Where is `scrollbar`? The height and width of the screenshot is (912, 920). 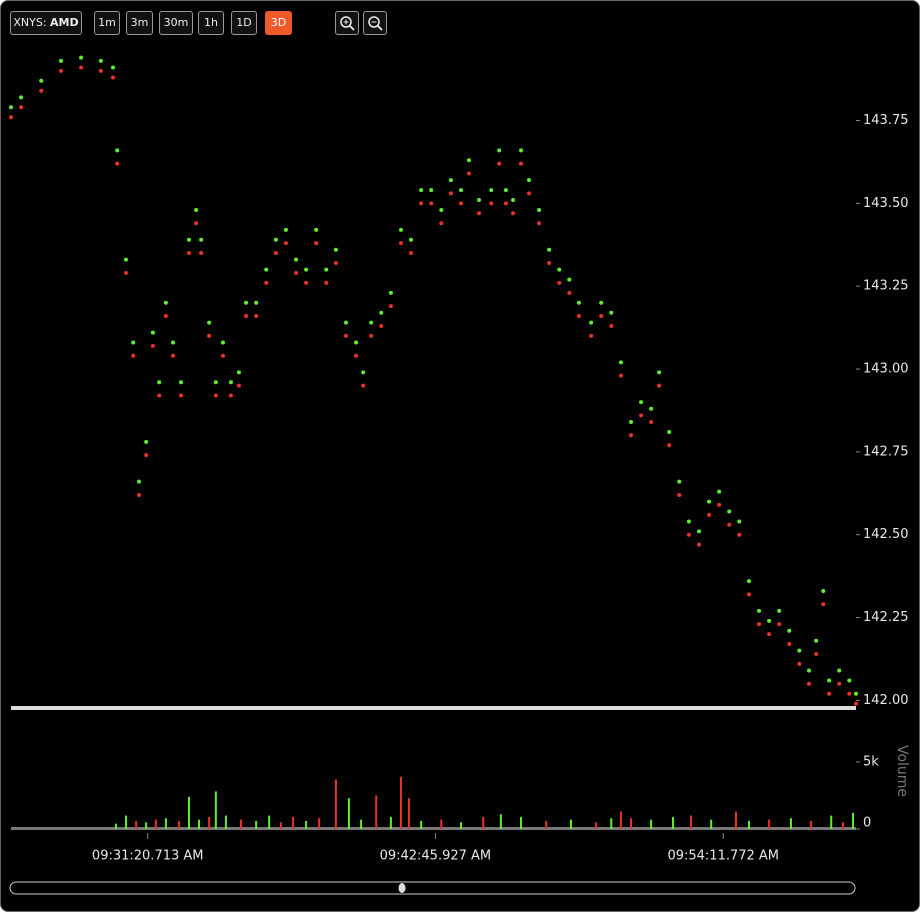
scrollbar is located at coordinates (432, 888).